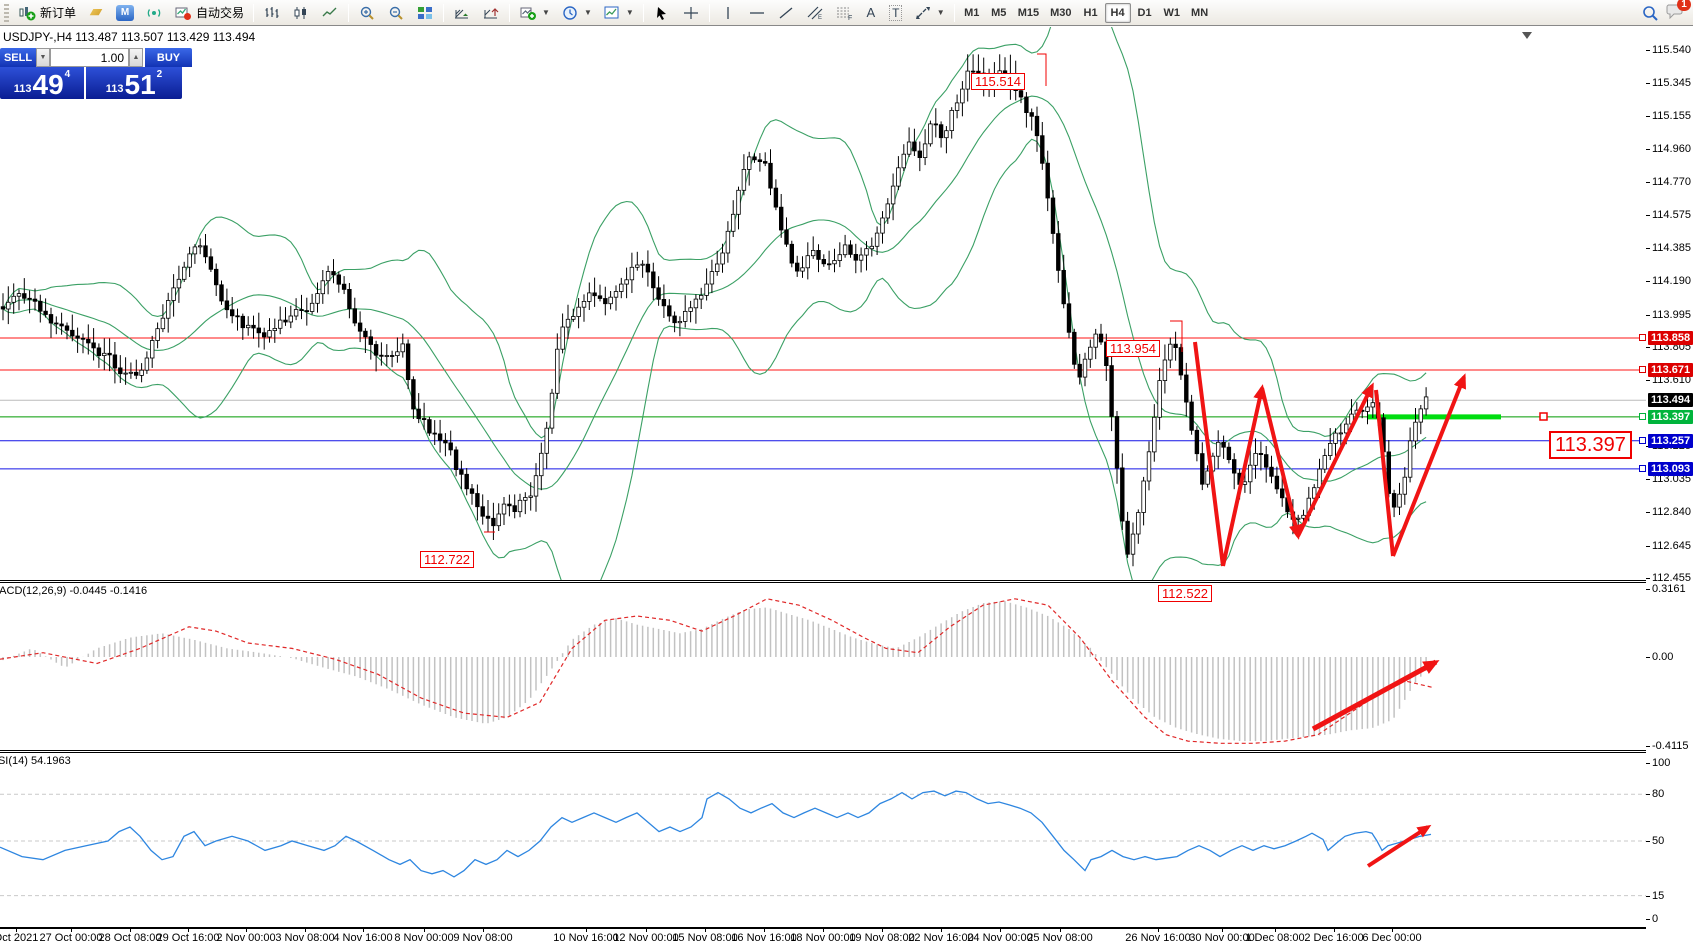  What do you see at coordinates (18, 57) in the screenshot?
I see `sell-button: SELL` at bounding box center [18, 57].